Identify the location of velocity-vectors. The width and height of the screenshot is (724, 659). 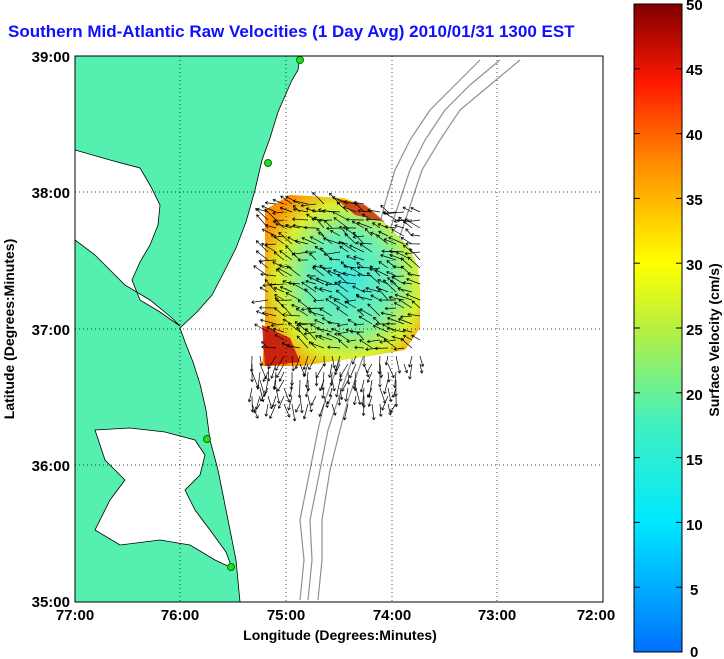
(336, 307).